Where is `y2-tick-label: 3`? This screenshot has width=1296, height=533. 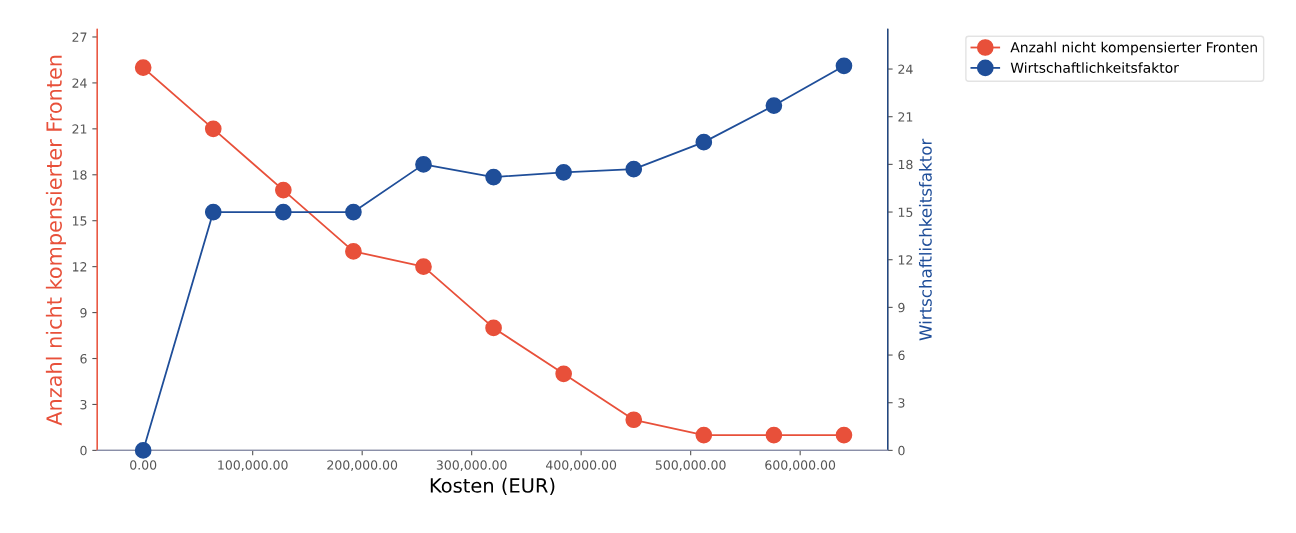
y2-tick-label: 3 is located at coordinates (901, 403).